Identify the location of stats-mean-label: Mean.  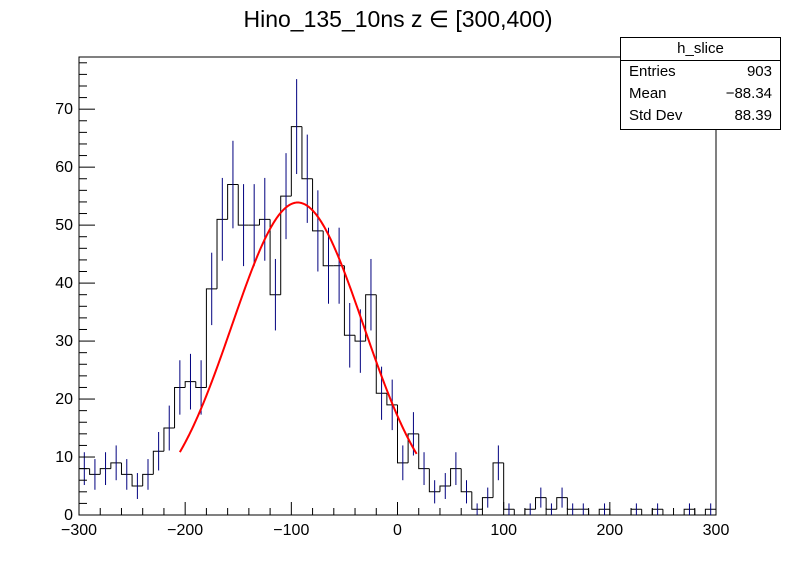
(648, 93).